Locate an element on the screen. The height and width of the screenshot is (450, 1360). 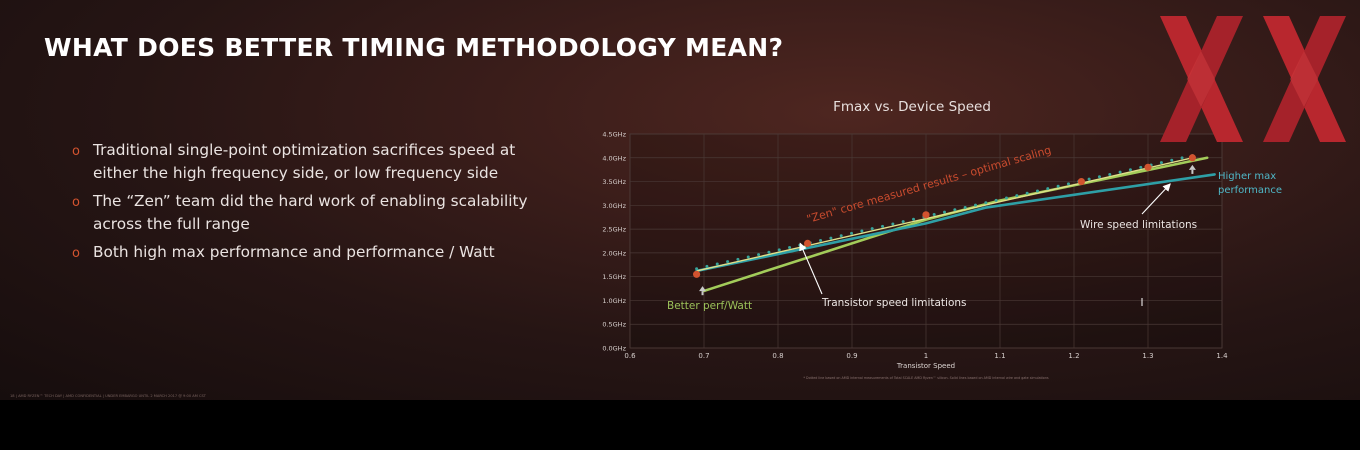
high-end-up-marker-stem is located at coordinates (1192, 171).